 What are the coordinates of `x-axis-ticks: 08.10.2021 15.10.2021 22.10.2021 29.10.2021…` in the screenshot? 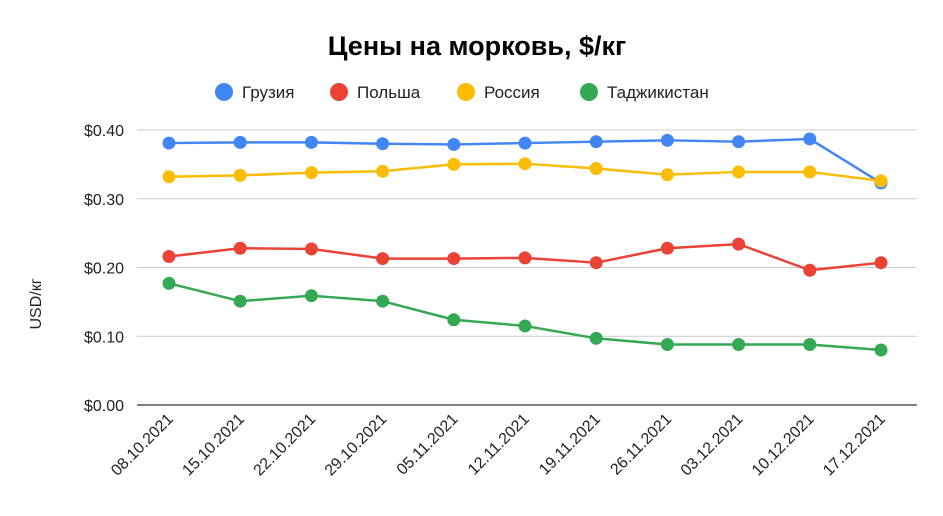 It's located at (498, 445).